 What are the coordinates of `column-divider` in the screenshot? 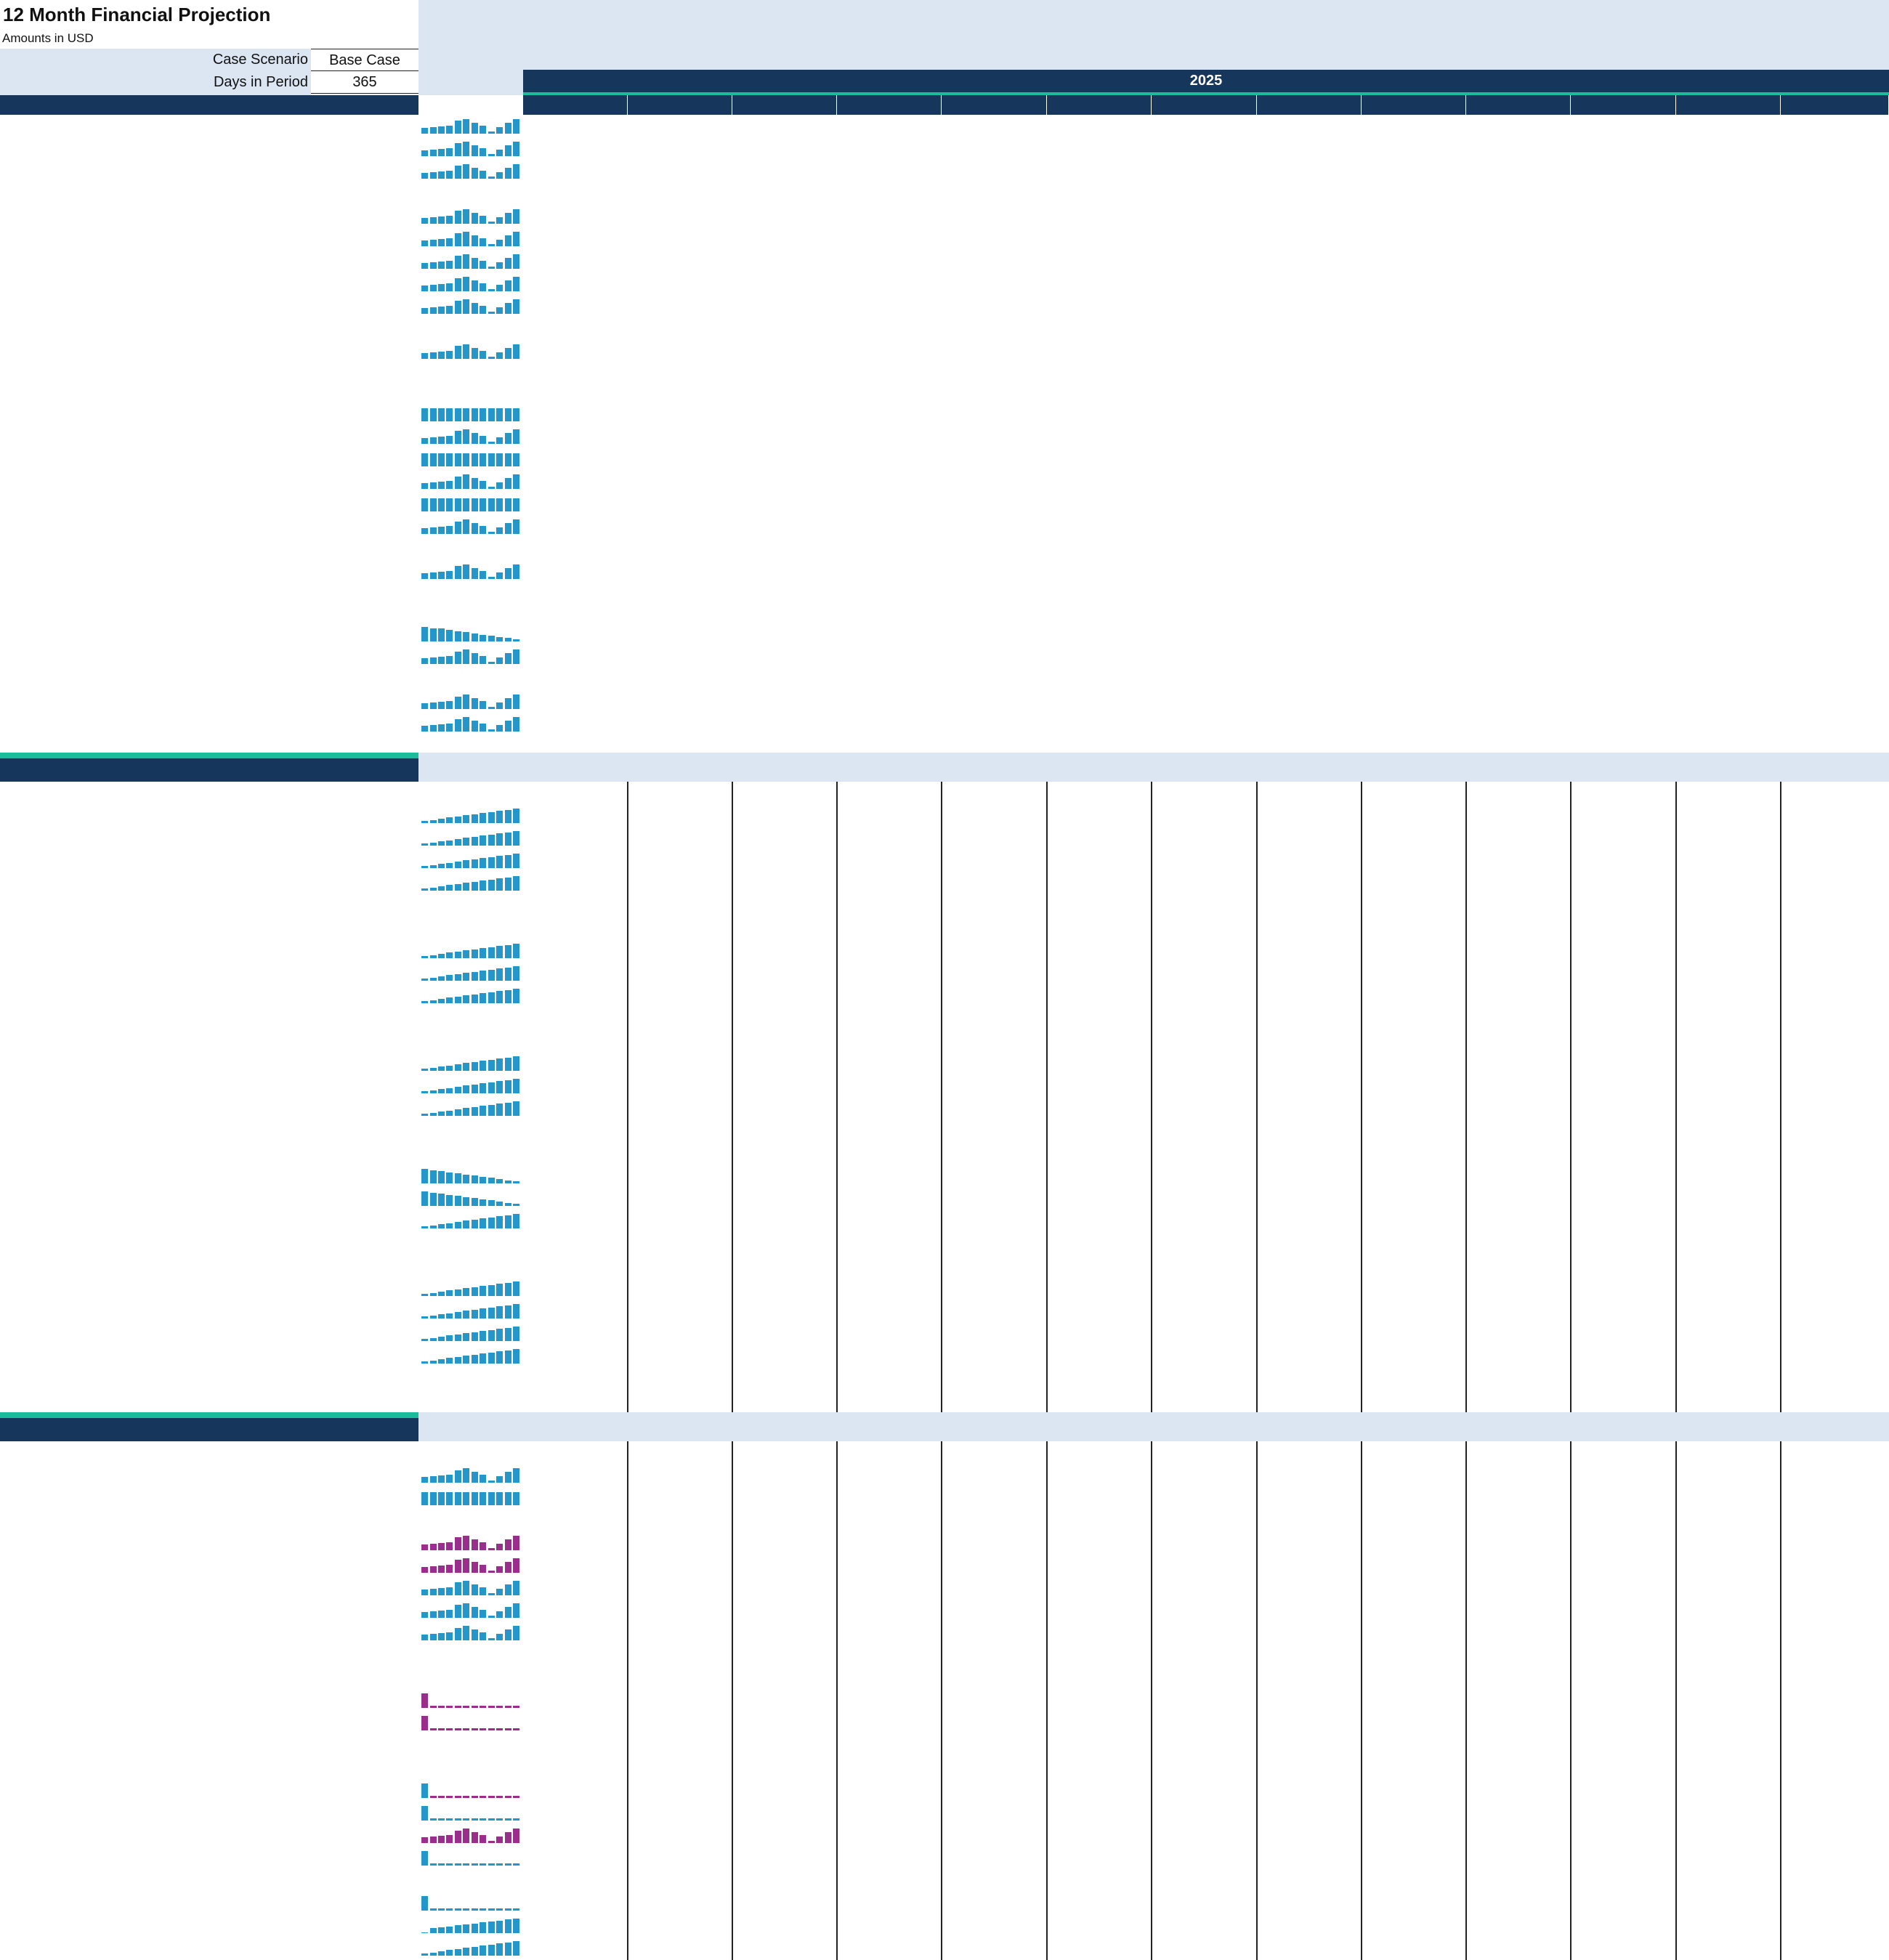 It's located at (1257, 1097).